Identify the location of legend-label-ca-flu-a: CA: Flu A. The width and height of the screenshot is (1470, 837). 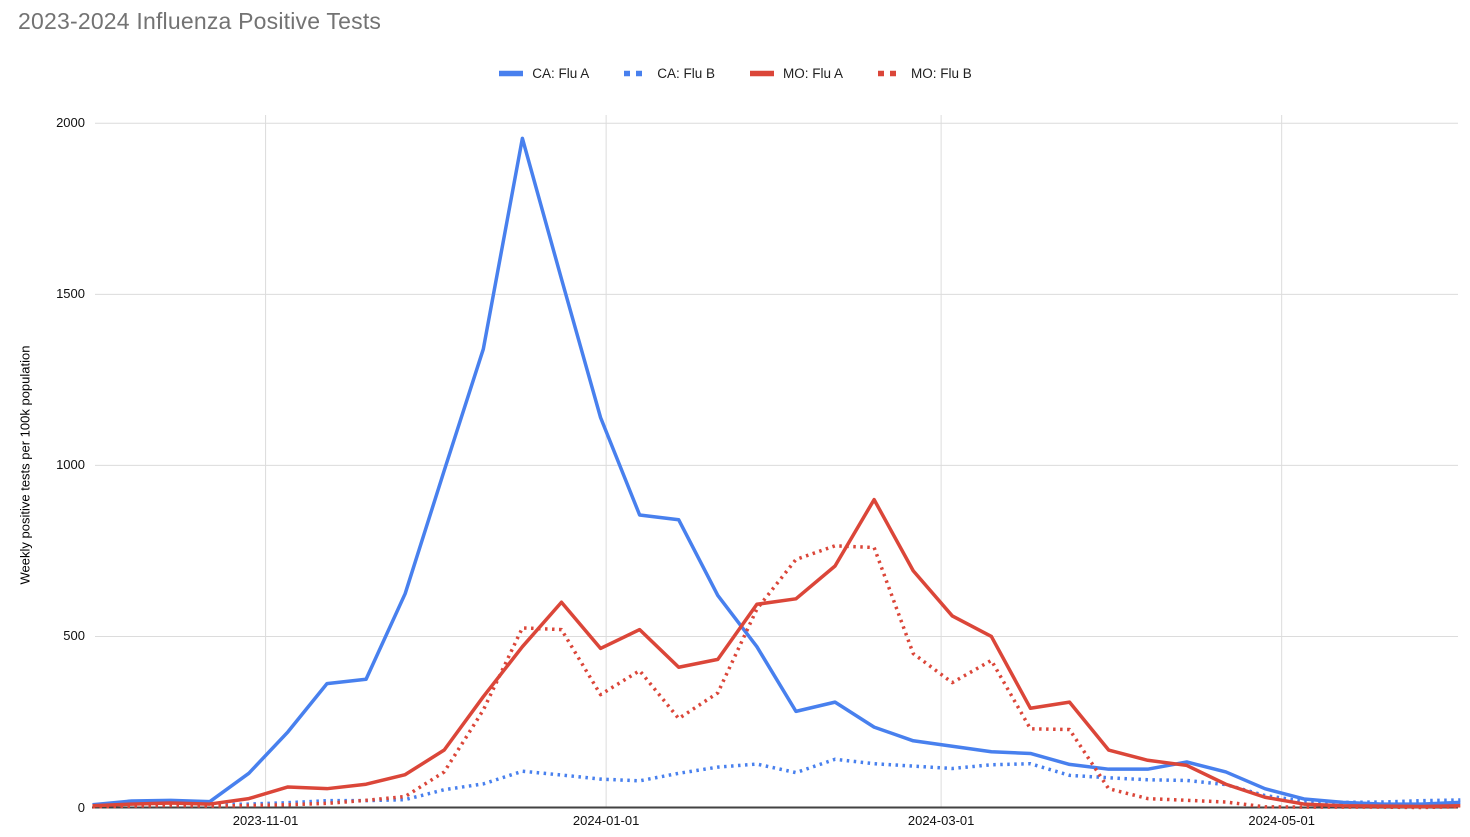
(561, 73).